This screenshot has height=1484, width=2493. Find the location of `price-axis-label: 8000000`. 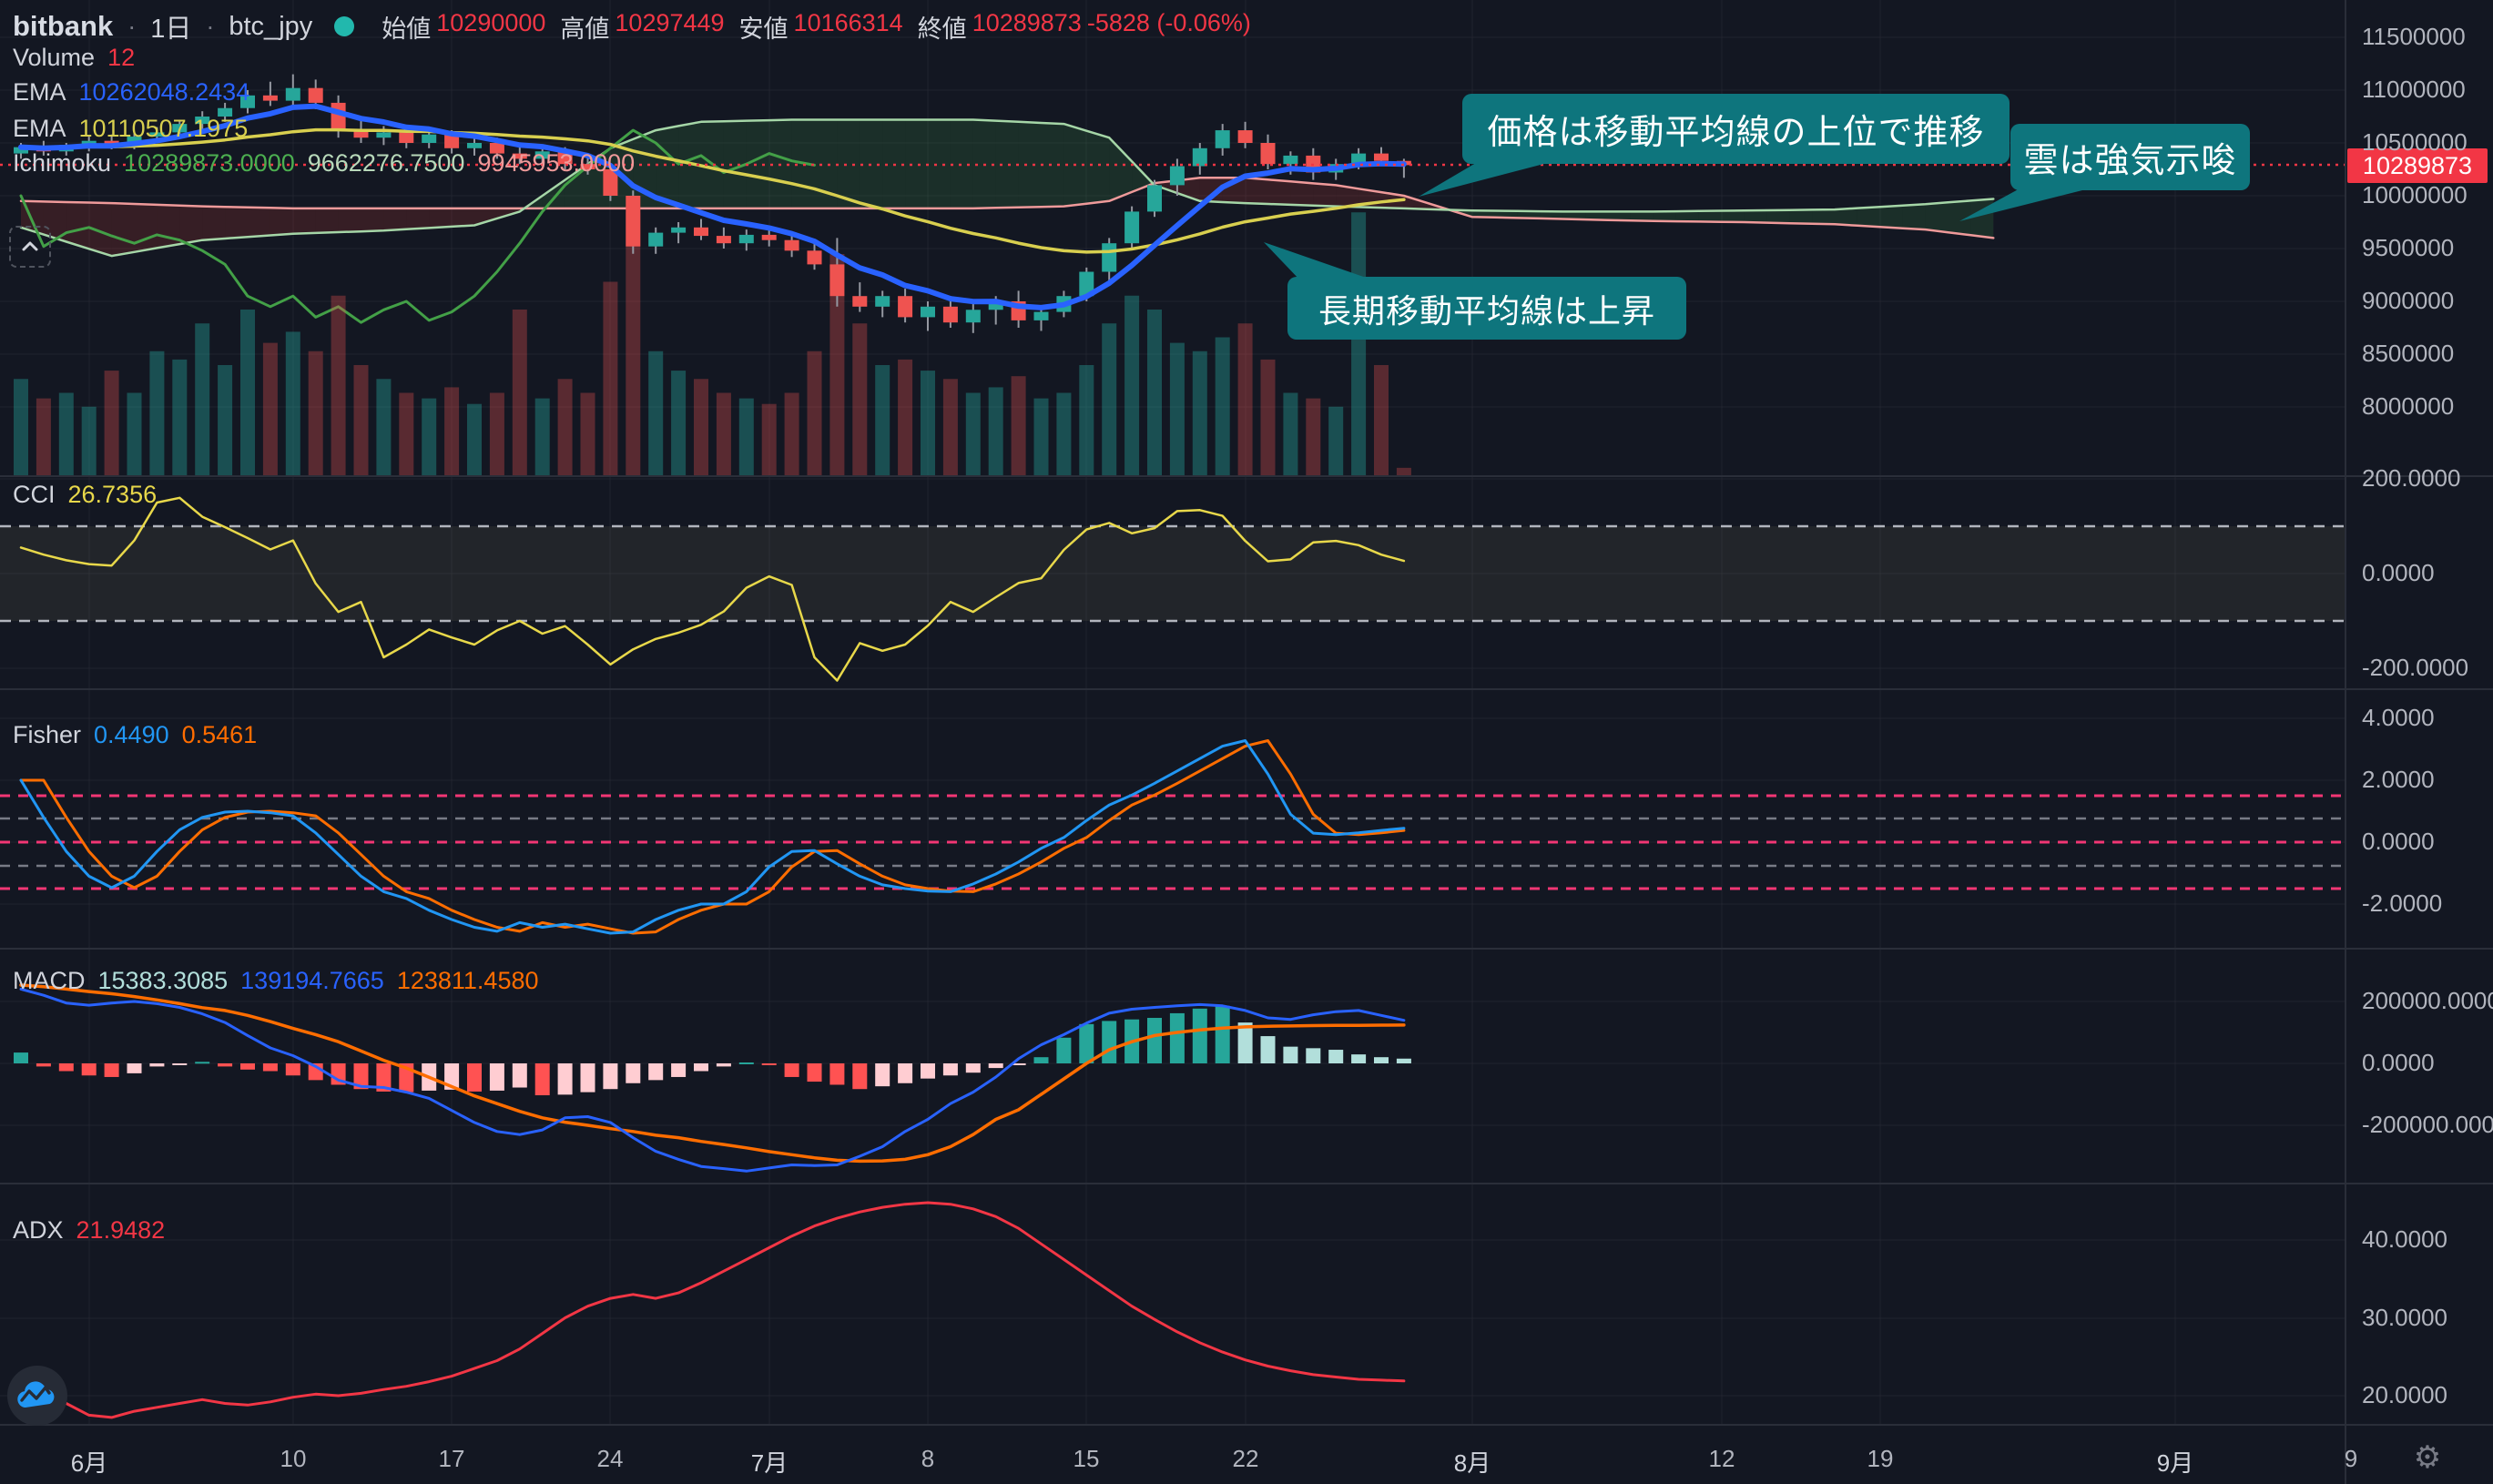

price-axis-label: 8000000 is located at coordinates (2409, 406).